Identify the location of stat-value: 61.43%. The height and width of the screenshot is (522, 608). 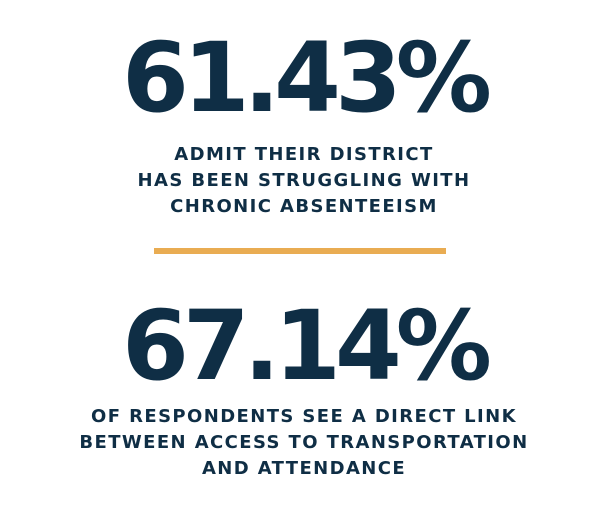
(307, 78).